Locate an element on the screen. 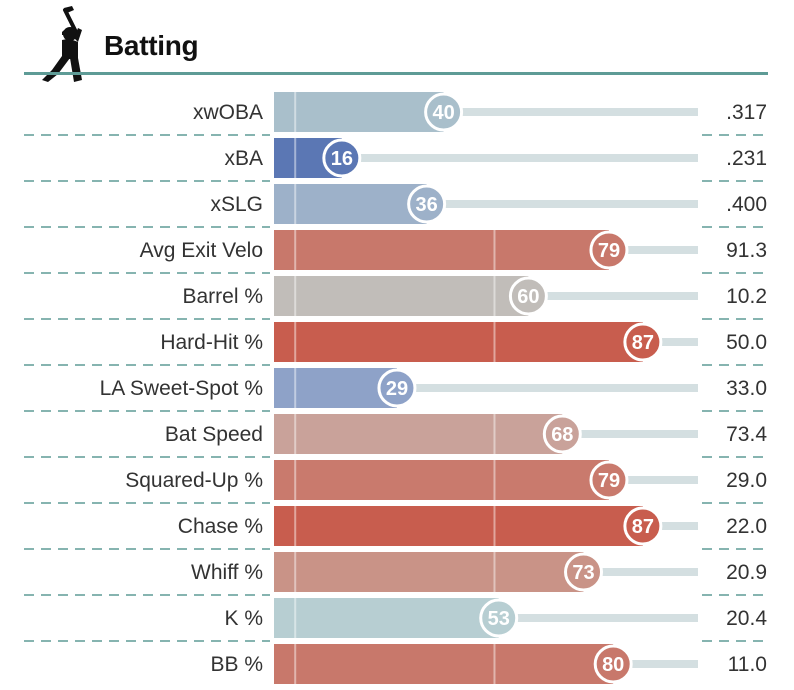 This screenshot has width=794, height=690. percentile-label: 80 is located at coordinates (613, 665).